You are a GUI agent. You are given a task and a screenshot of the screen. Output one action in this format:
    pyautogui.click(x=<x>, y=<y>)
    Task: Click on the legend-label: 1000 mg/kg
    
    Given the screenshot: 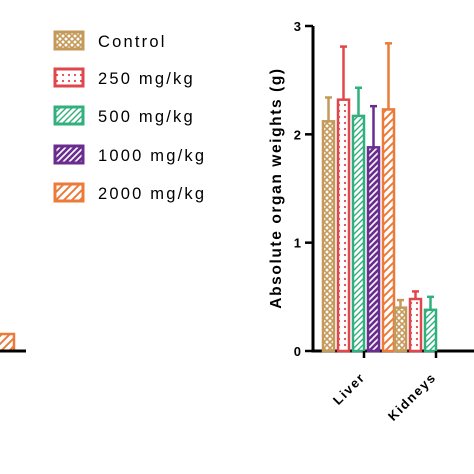 What is the action you would take?
    pyautogui.click(x=152, y=156)
    